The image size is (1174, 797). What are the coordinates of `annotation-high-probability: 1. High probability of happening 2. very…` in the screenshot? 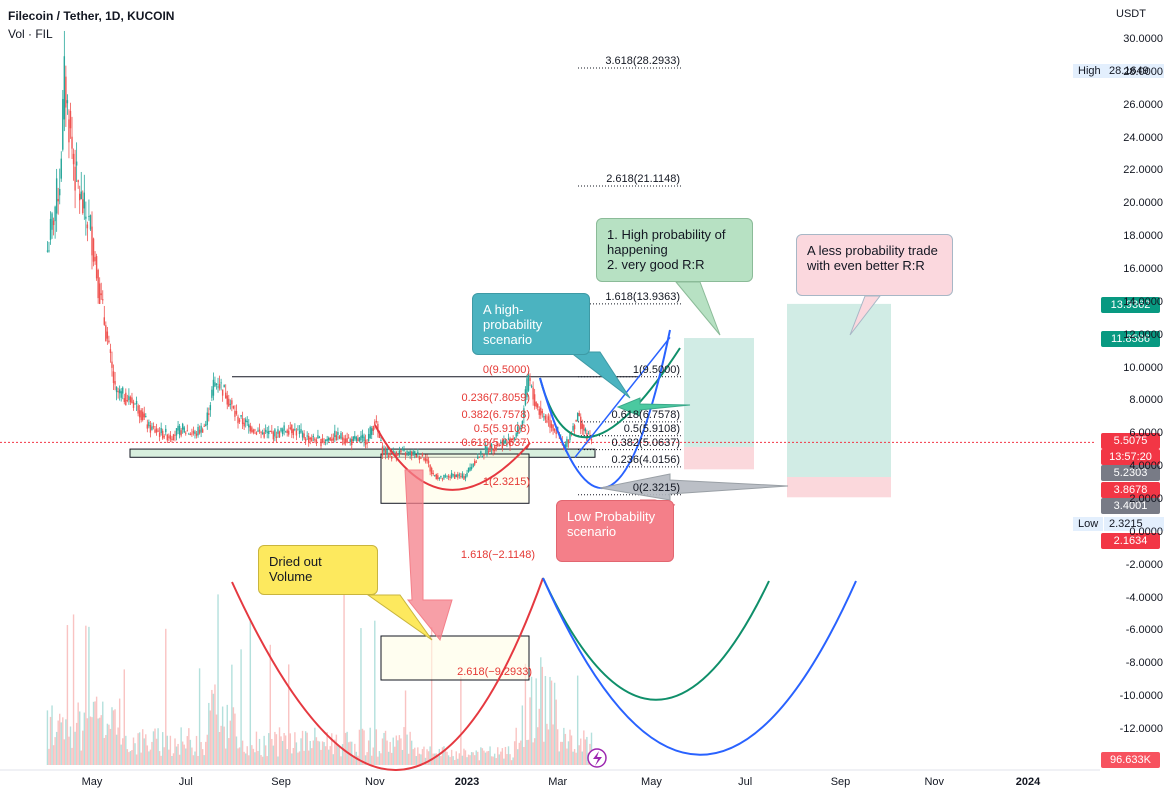 It's located at (674, 250).